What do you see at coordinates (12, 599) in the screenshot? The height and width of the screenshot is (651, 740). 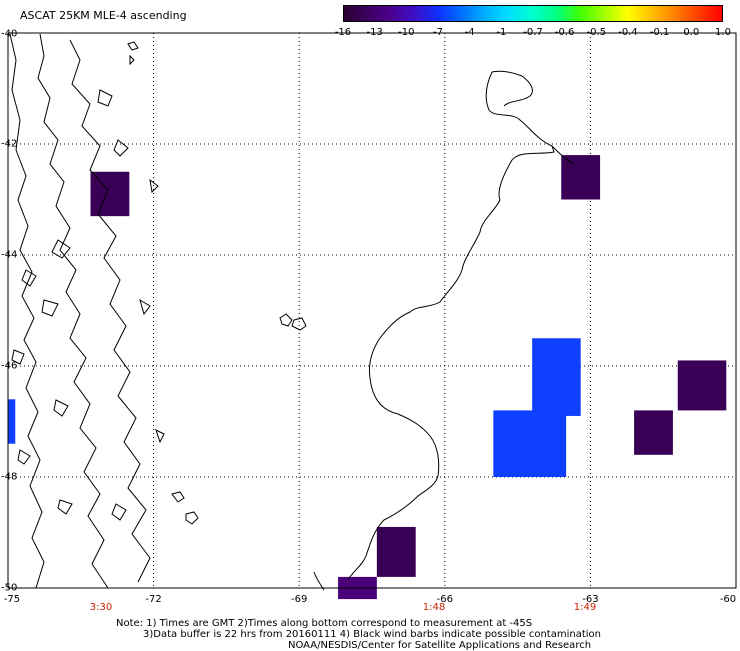 I see `x-tick-label: -75` at bounding box center [12, 599].